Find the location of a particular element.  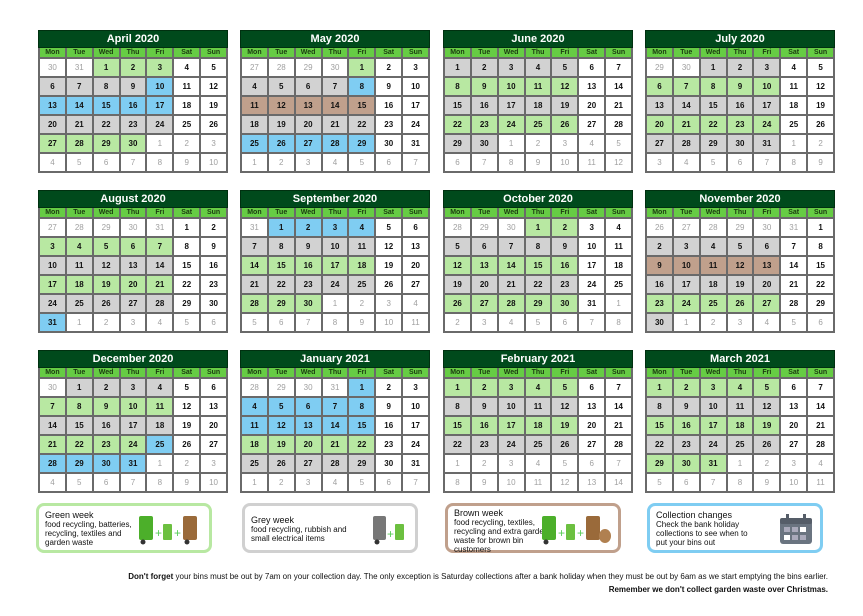

day-cell-collection-change: 25 is located at coordinates (160, 444).